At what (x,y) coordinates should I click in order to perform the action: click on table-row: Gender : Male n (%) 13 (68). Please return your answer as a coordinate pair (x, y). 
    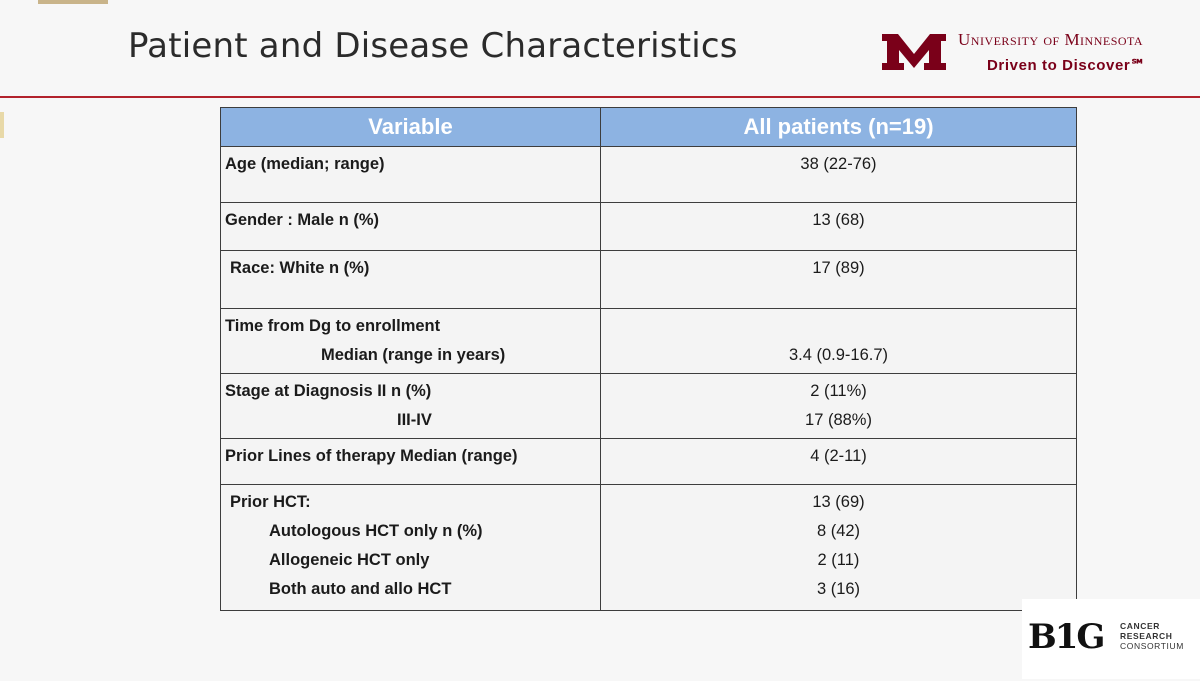
    Looking at the image, I should click on (648, 226).